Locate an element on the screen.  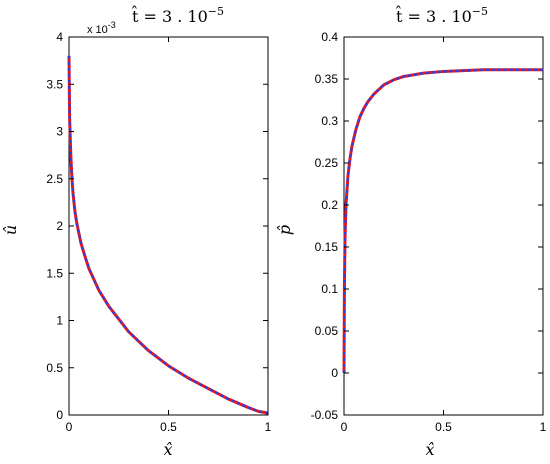
y-tick-label: 0.05 is located at coordinates (327, 331).